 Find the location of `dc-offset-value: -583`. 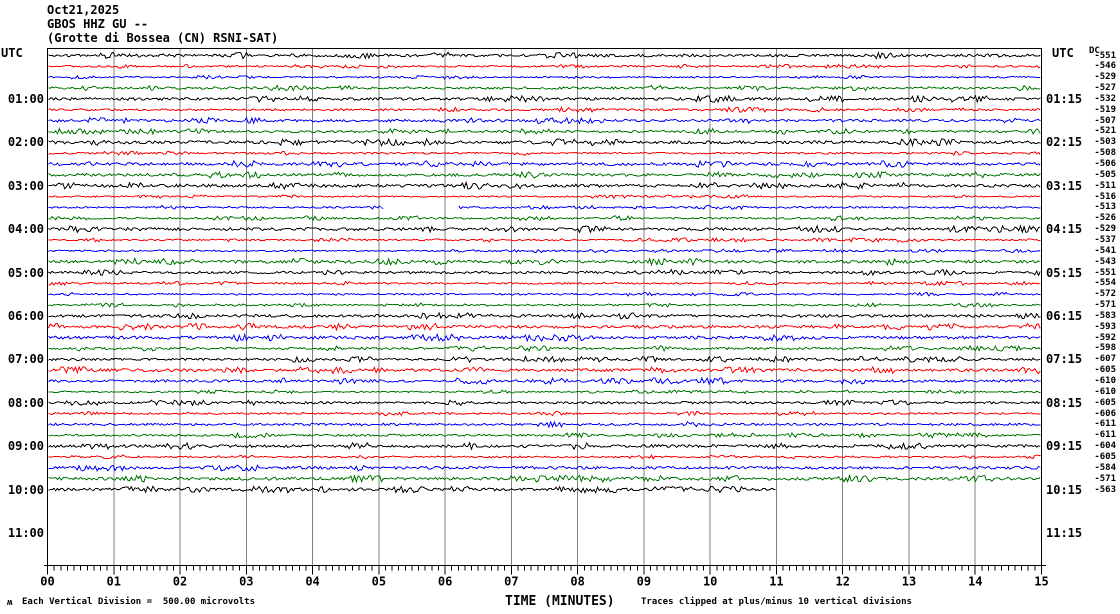

dc-offset-value: -583 is located at coordinates (1105, 315).